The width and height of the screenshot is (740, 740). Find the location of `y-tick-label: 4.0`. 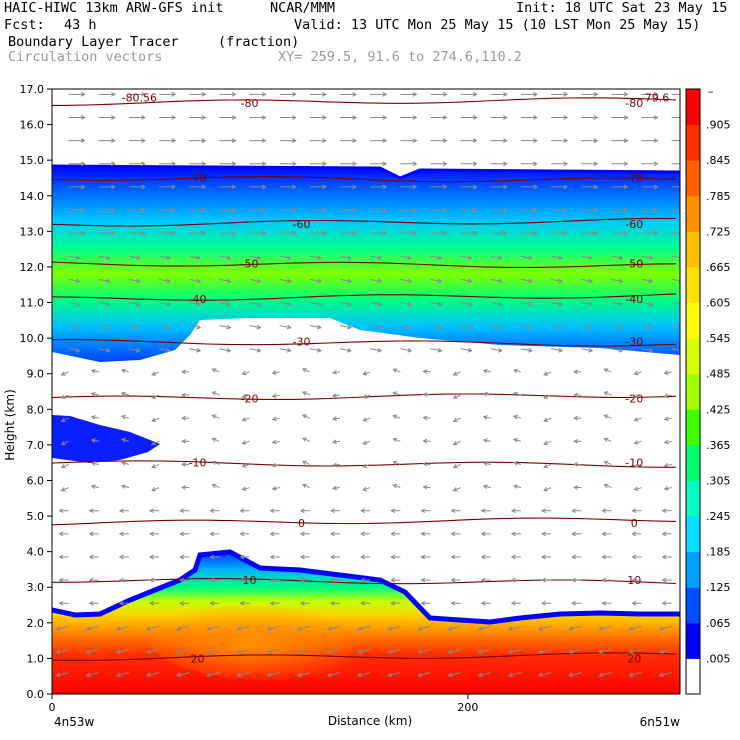

y-tick-label: 4.0 is located at coordinates (36, 552).